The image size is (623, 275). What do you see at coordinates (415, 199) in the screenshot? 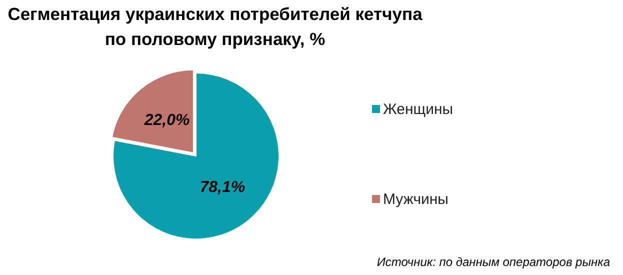
I see `legend-label: Мужчины` at bounding box center [415, 199].